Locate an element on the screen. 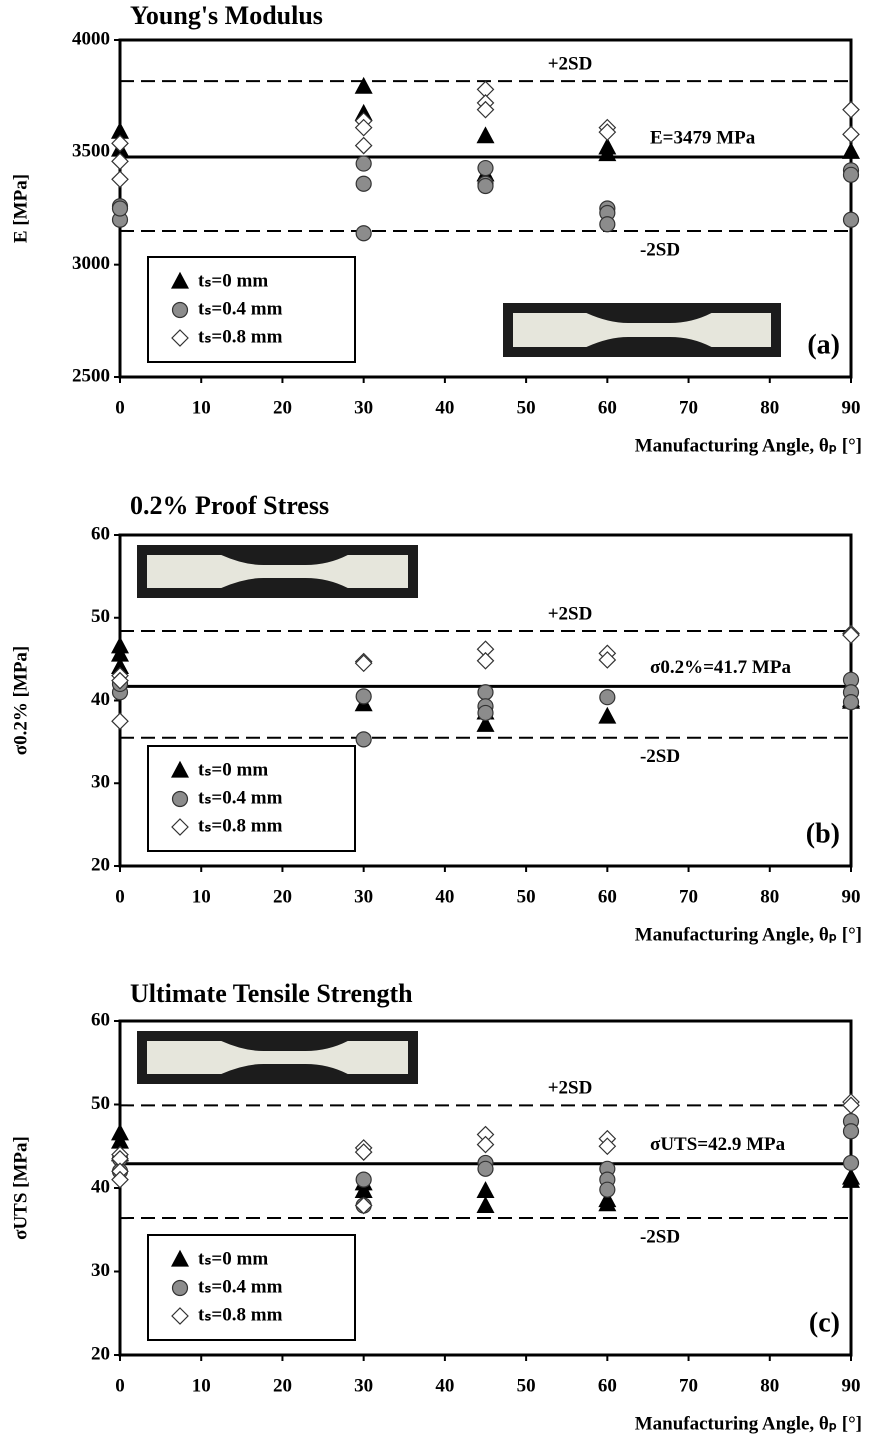  y-tick-label: 3500 is located at coordinates (91, 151).